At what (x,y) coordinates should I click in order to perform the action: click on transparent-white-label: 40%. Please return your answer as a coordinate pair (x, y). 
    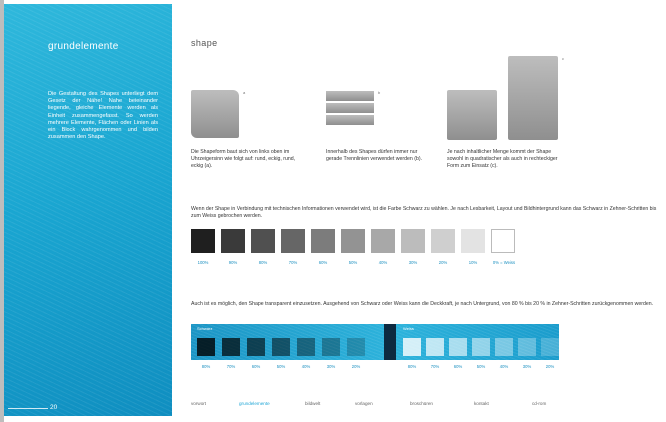
    Looking at the image, I should click on (504, 366).